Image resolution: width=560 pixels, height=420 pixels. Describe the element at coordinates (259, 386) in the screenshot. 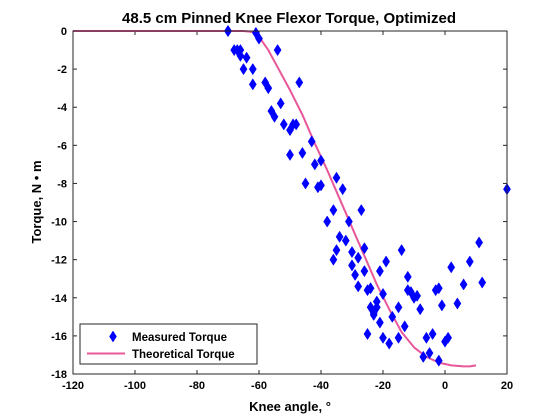

I see `x-tick-label: -60` at that location.